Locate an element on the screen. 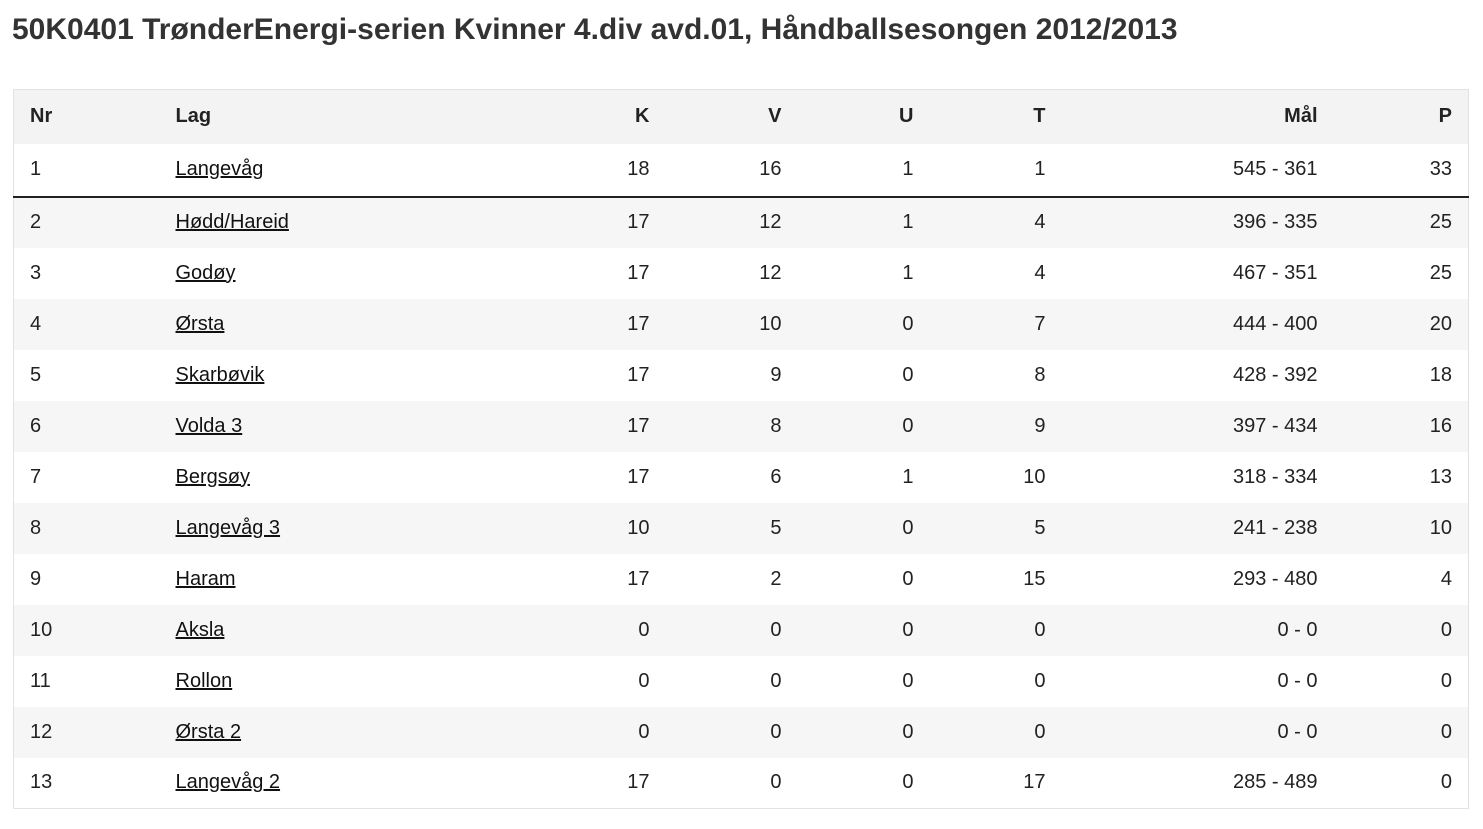 This screenshot has width=1483, height=829. table-row: 9 Haram 17 2 0 15 293 - 480 4 is located at coordinates (741, 579).